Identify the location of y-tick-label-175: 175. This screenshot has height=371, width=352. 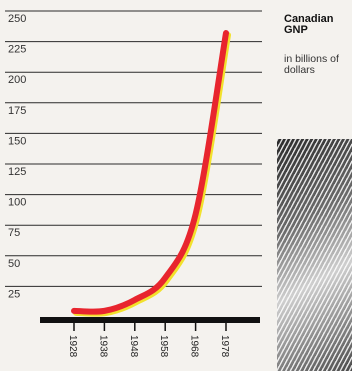
(17, 111).